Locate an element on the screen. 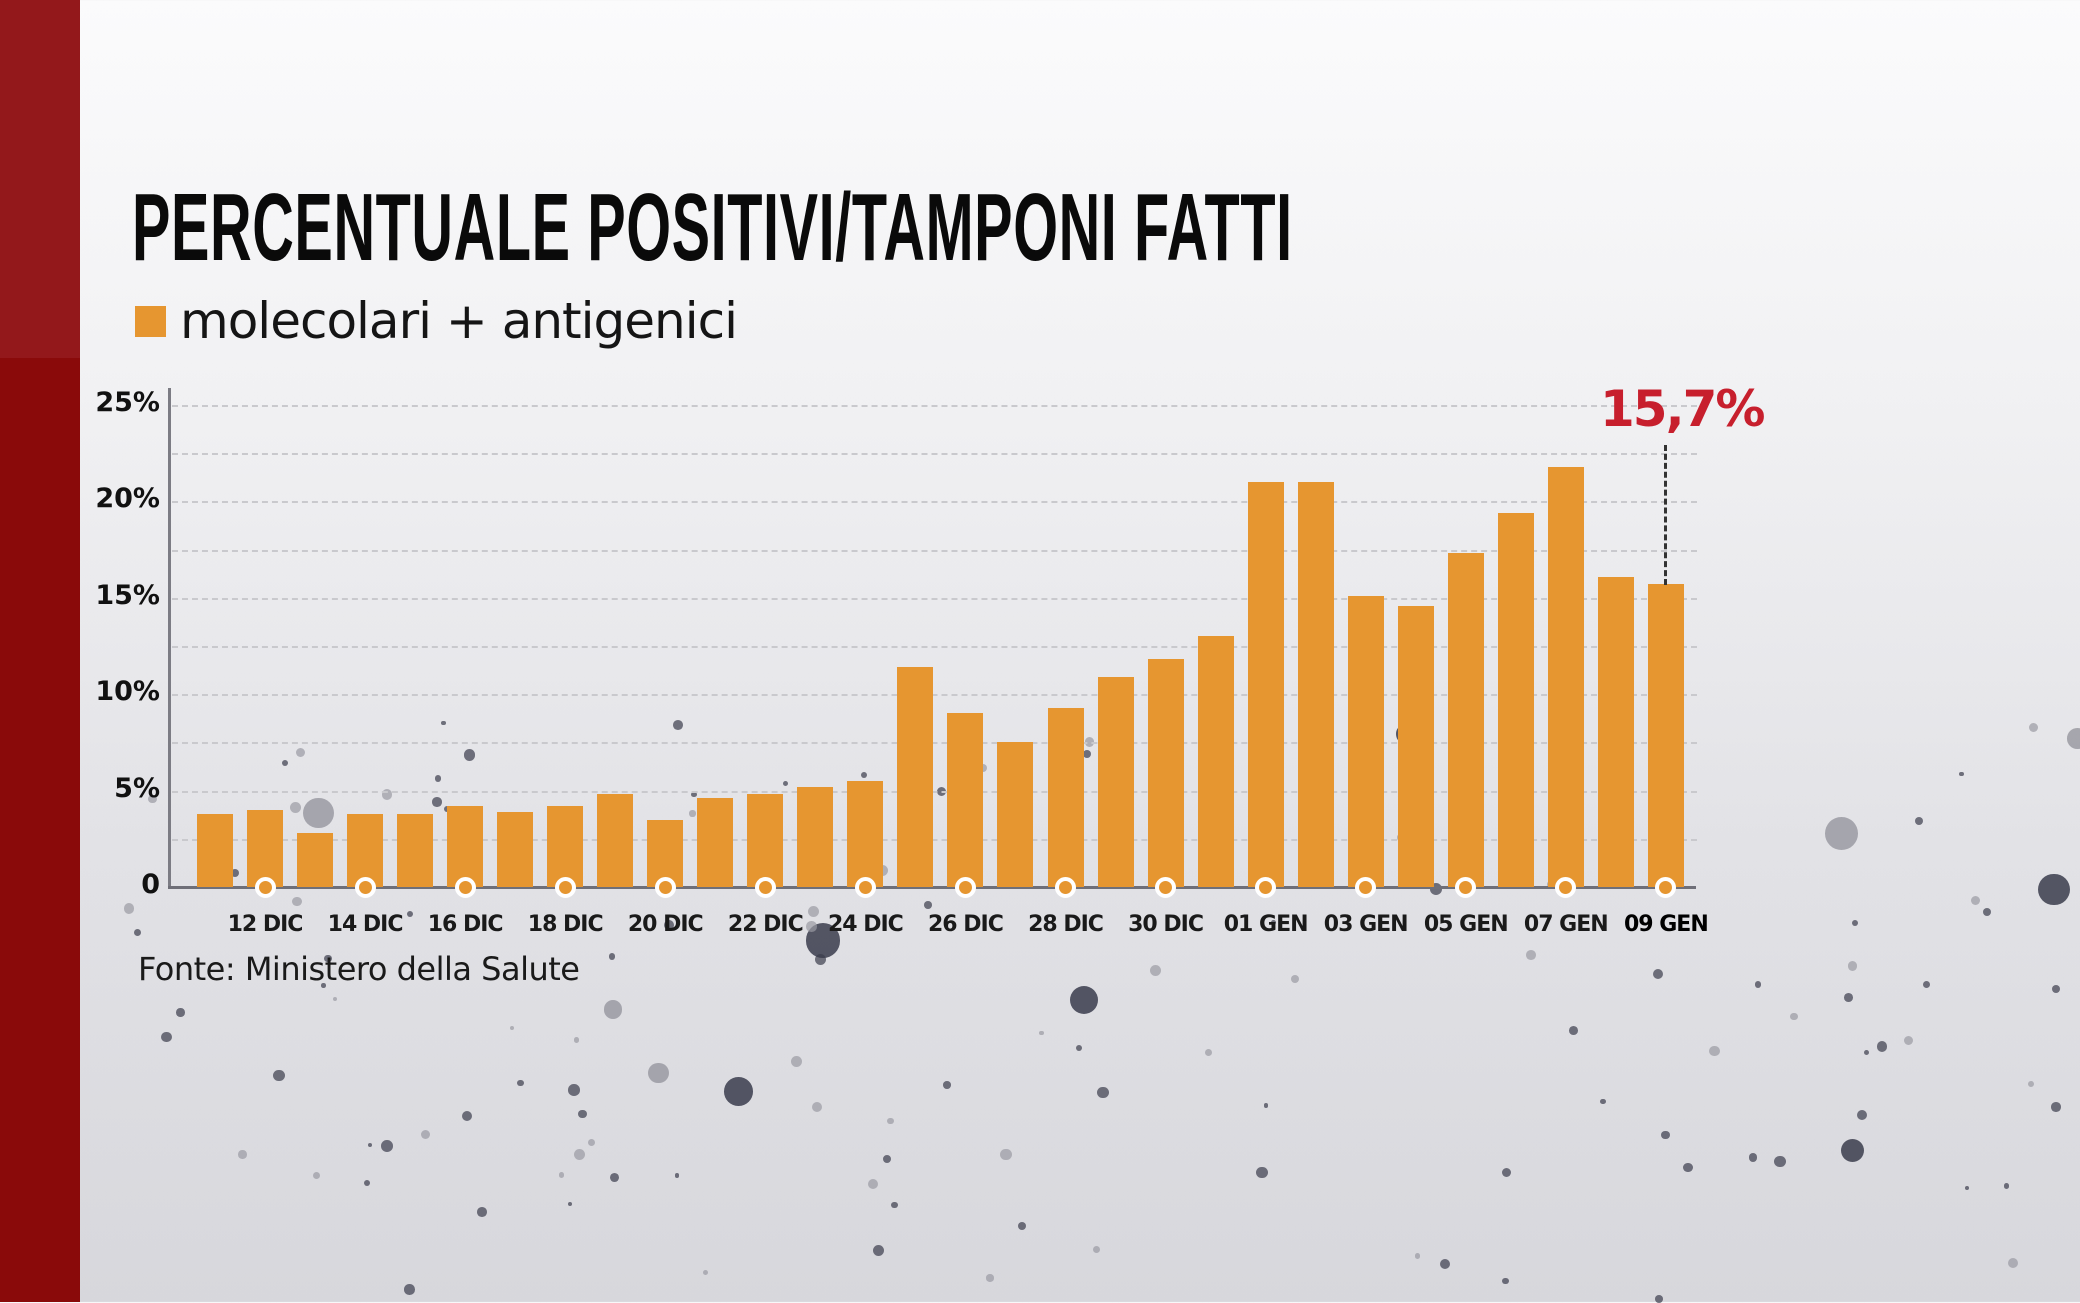 This screenshot has width=2080, height=1303. x-tick-label: 18 DIC is located at coordinates (565, 924).